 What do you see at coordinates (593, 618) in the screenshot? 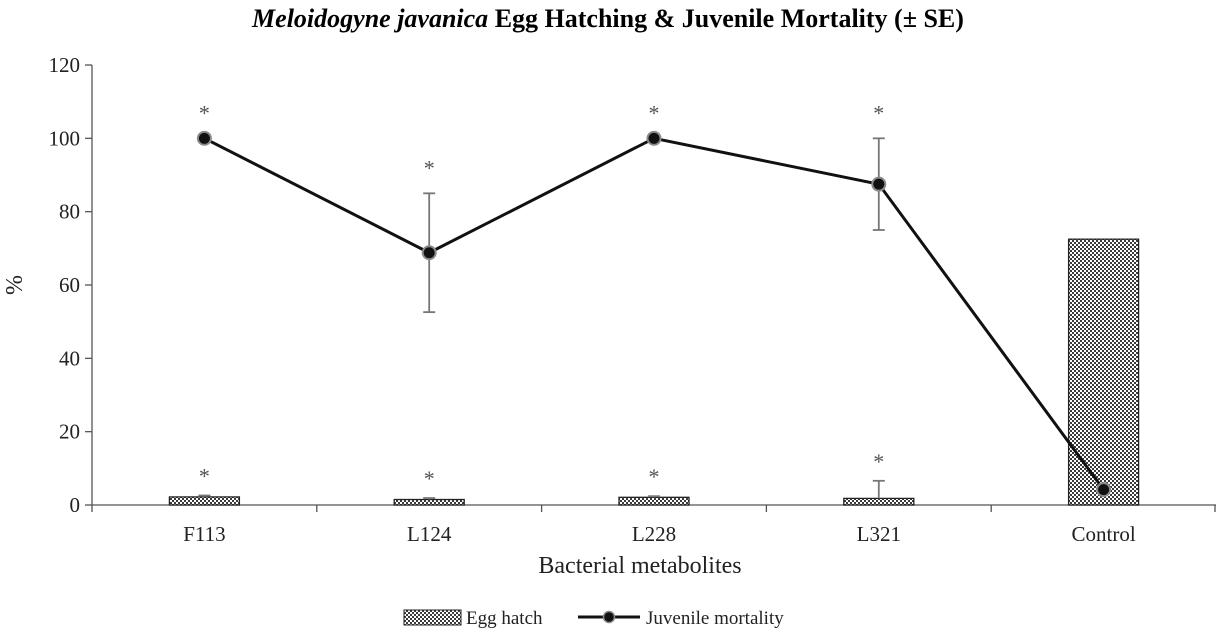
I see `legend: Egg hatch Juvenile mortality` at bounding box center [593, 618].